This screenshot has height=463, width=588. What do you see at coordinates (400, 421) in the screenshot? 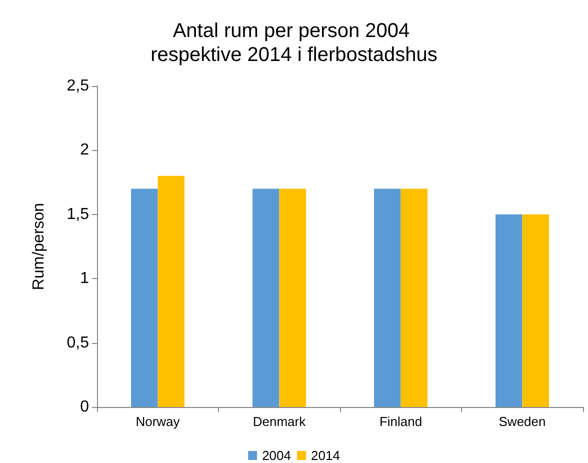
I see `x-tick-label: Finland` at bounding box center [400, 421].